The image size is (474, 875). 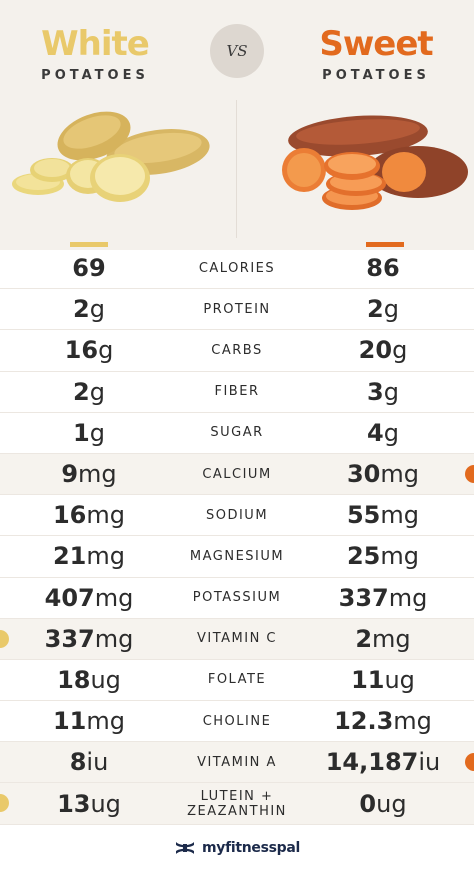 I want to click on under-armour-logo-icon, so click(x=184, y=848).